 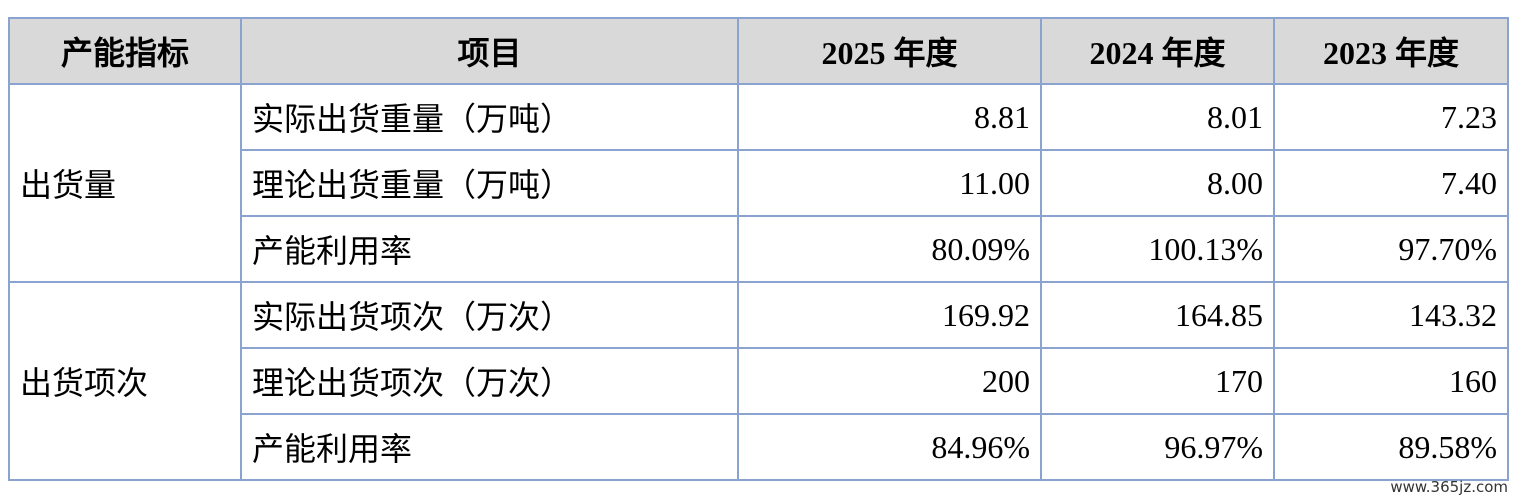 What do you see at coordinates (1391, 51) in the screenshot?
I see `header-cell: 2023 年度` at bounding box center [1391, 51].